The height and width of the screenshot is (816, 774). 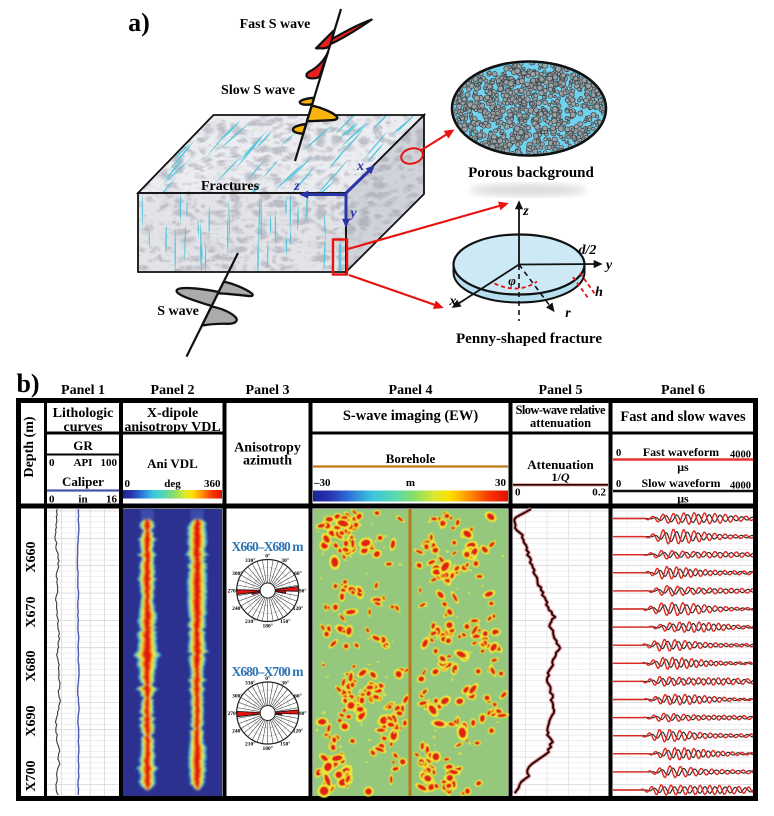 I want to click on svg-text: r, so click(x=568, y=313).